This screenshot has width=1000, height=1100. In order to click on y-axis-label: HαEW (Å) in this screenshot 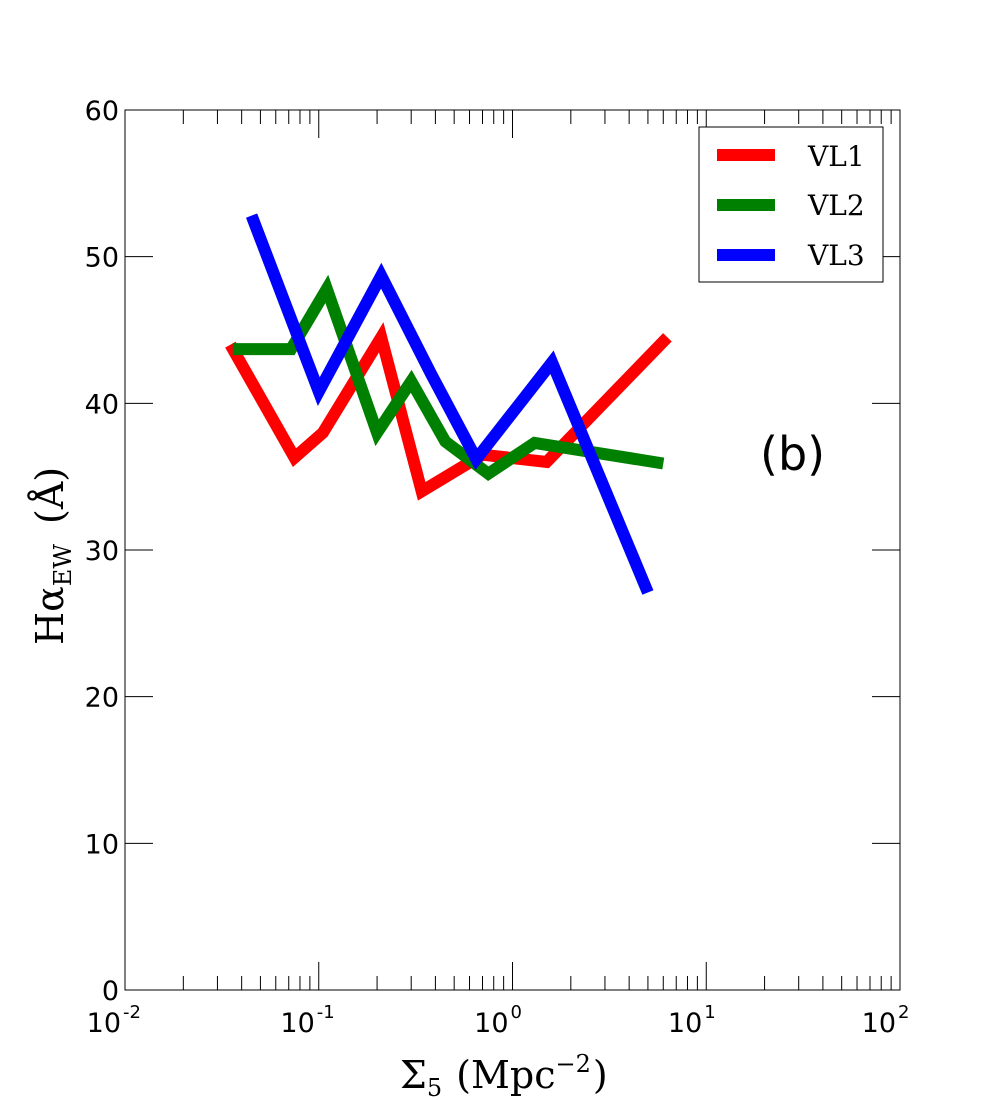, I will do `click(52, 556)`.